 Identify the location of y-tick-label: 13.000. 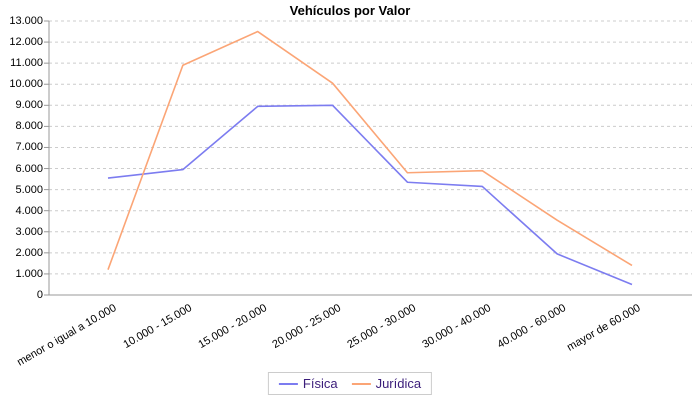
(26, 21).